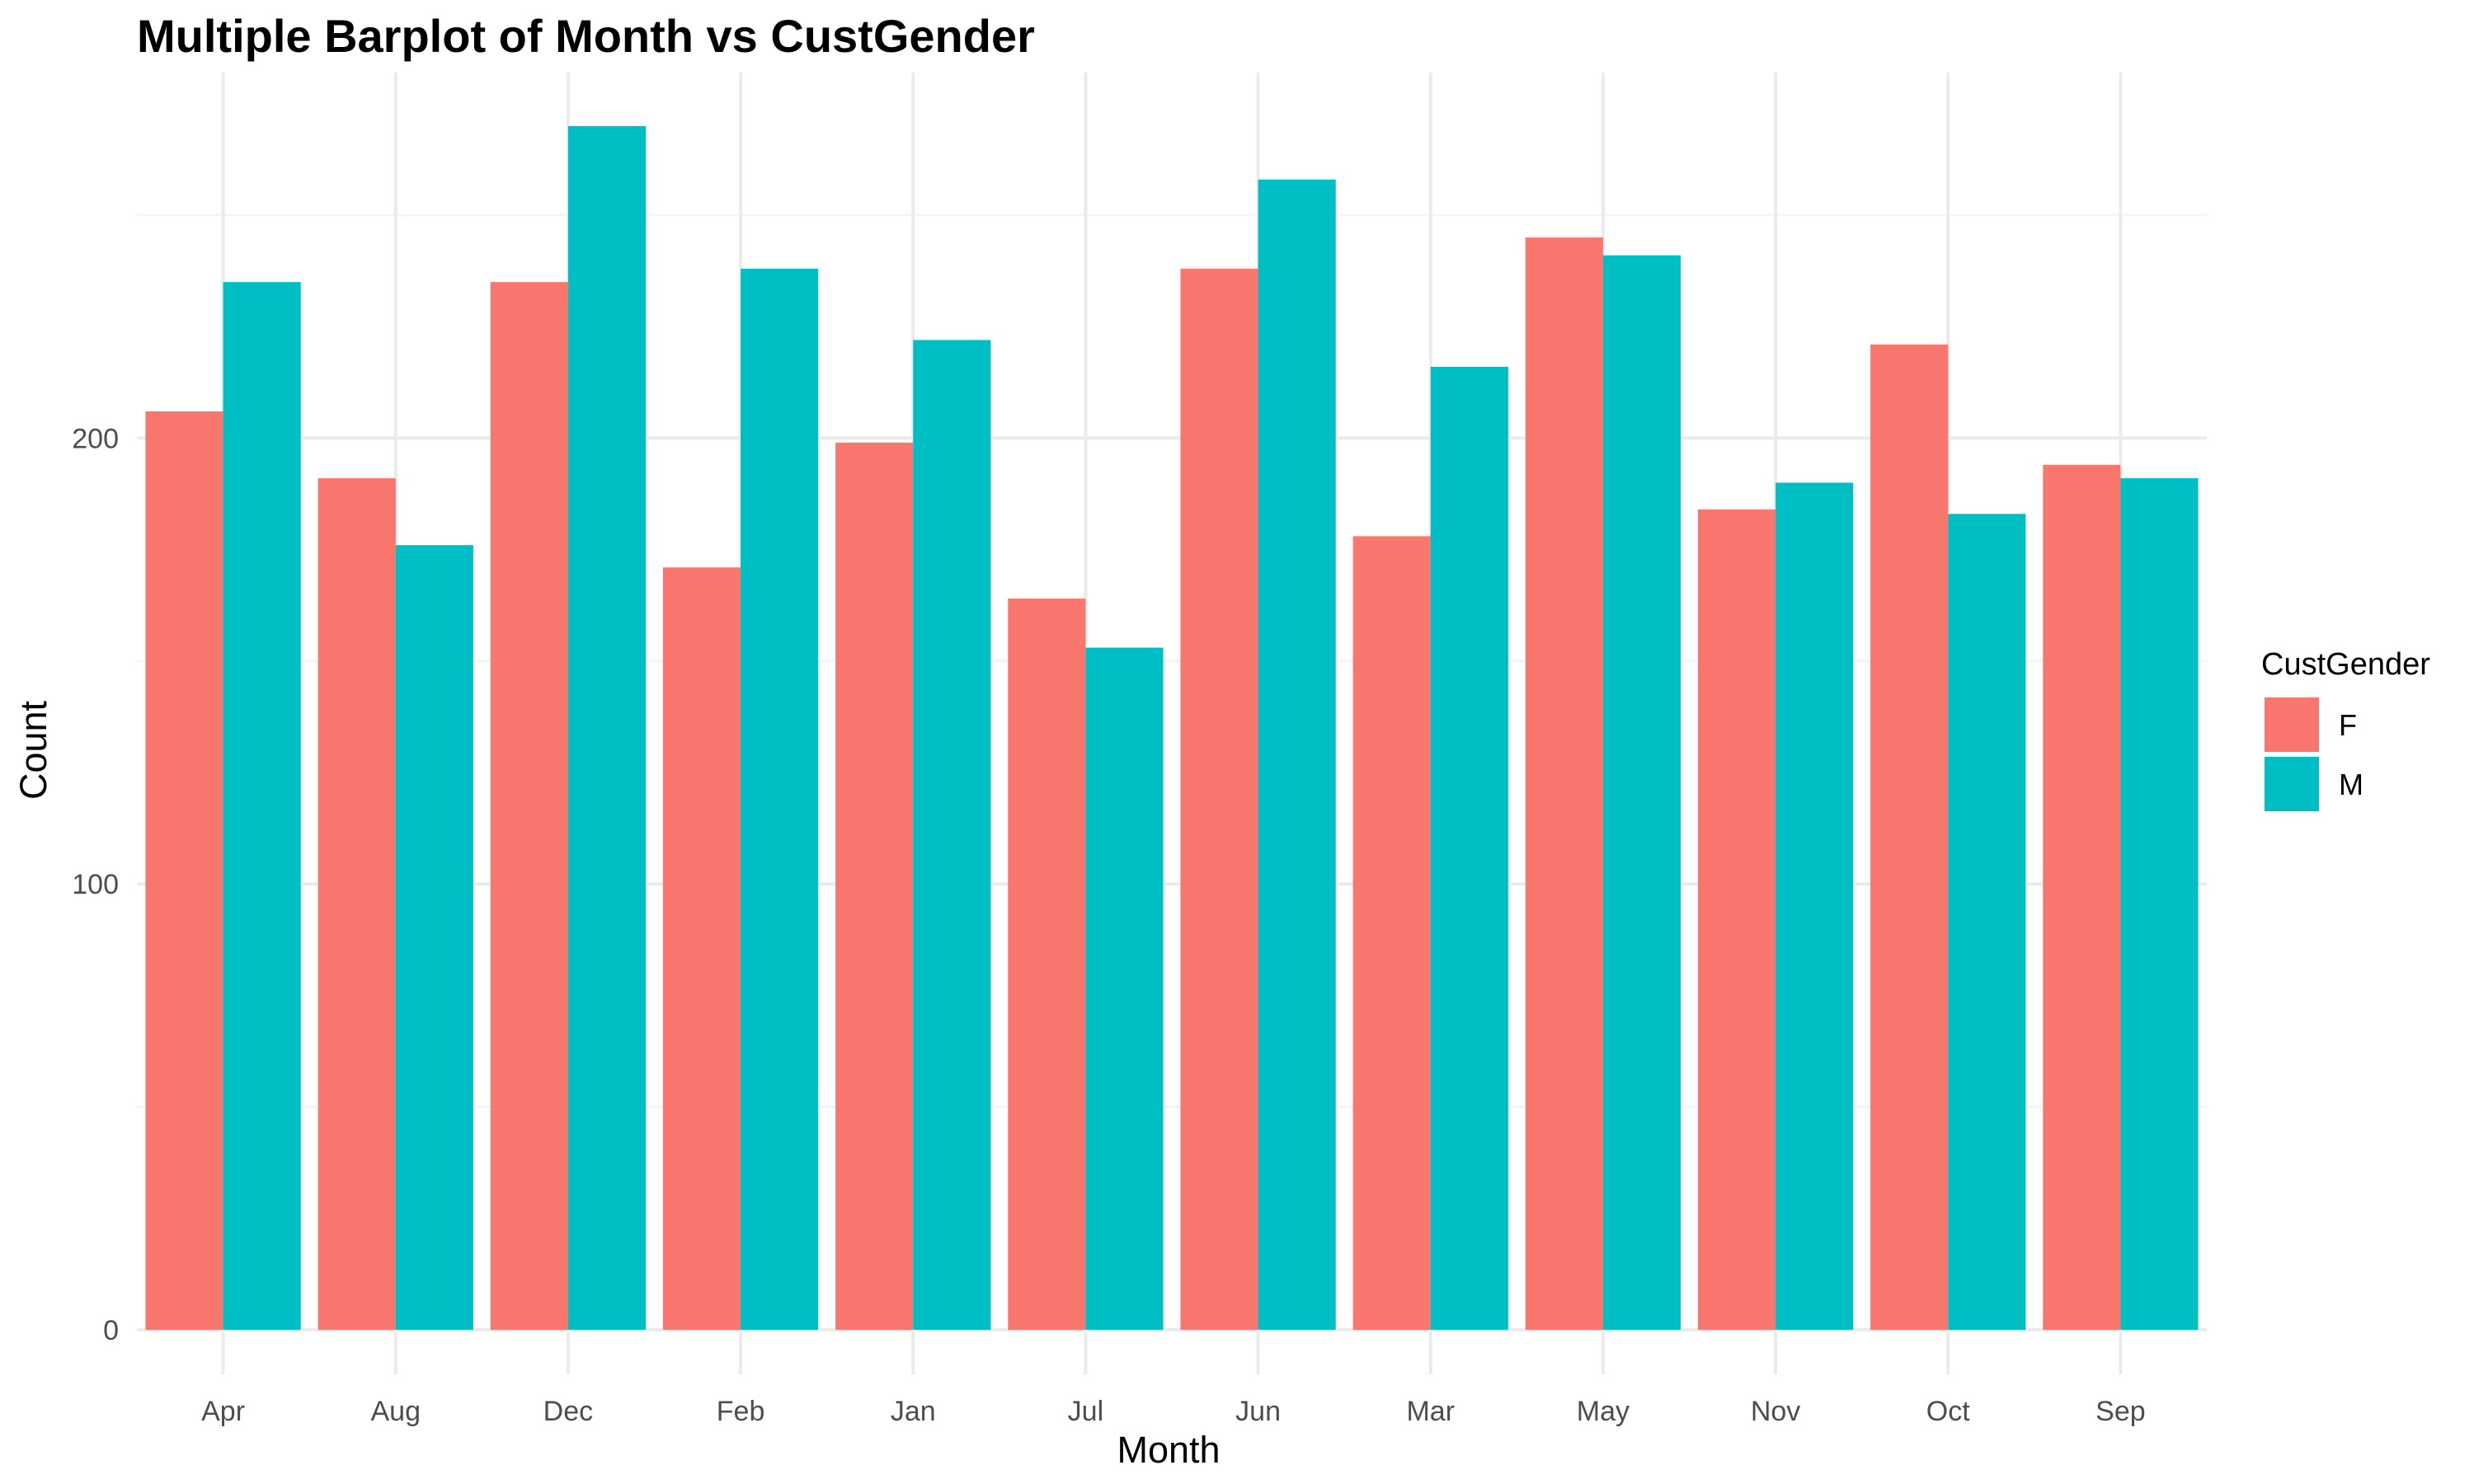 The height and width of the screenshot is (1484, 2474). What do you see at coordinates (586, 36) in the screenshot?
I see `chart-title: Multiple Barplot of Month vs CustGender` at bounding box center [586, 36].